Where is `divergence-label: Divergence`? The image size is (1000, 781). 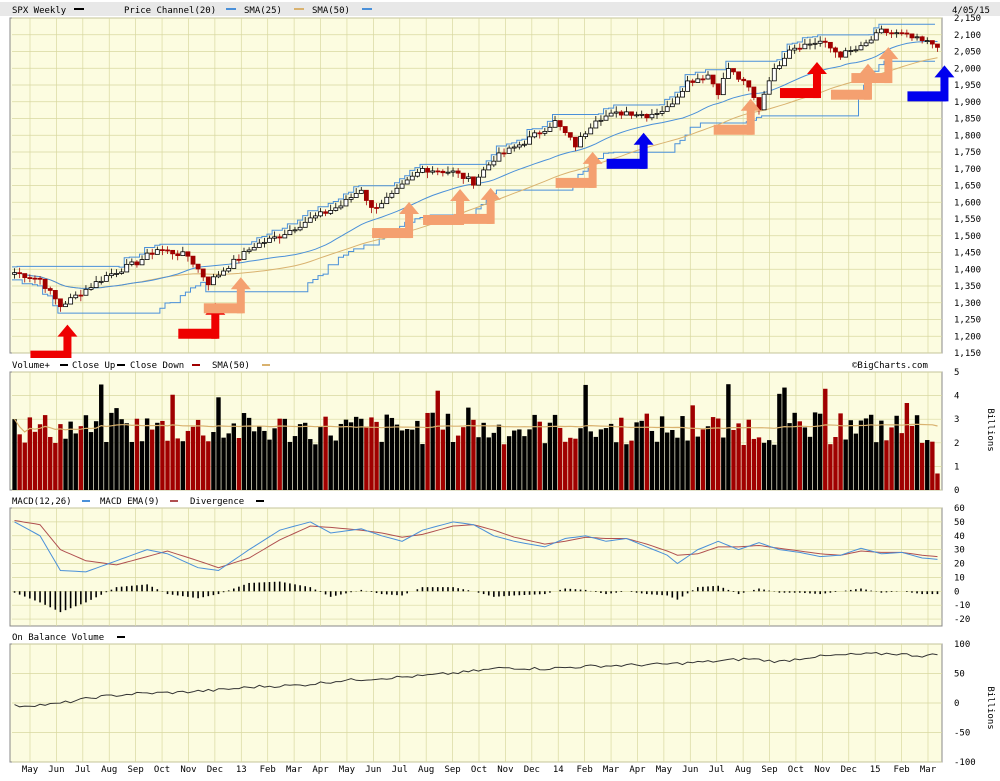
divergence-label: Divergence is located at coordinates (217, 502).